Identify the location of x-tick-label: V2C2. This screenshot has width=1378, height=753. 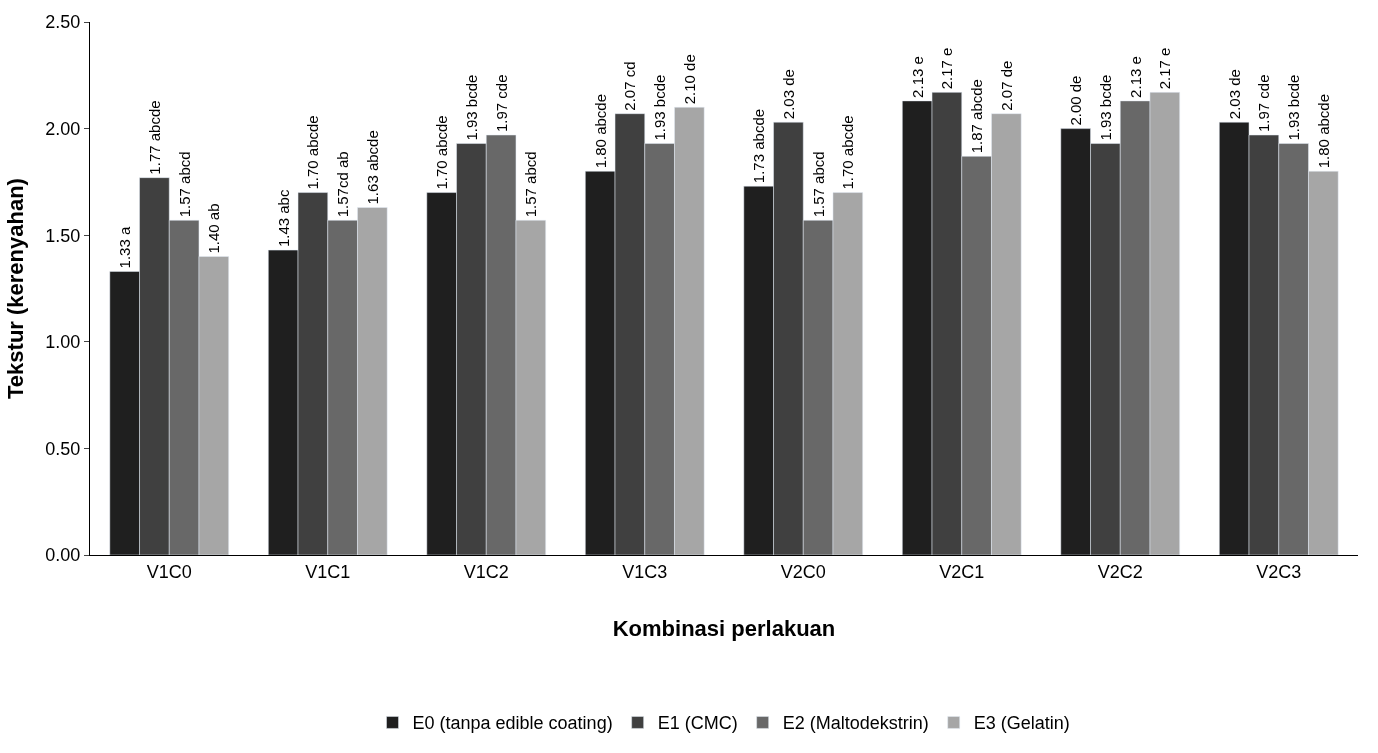
(1120, 571).